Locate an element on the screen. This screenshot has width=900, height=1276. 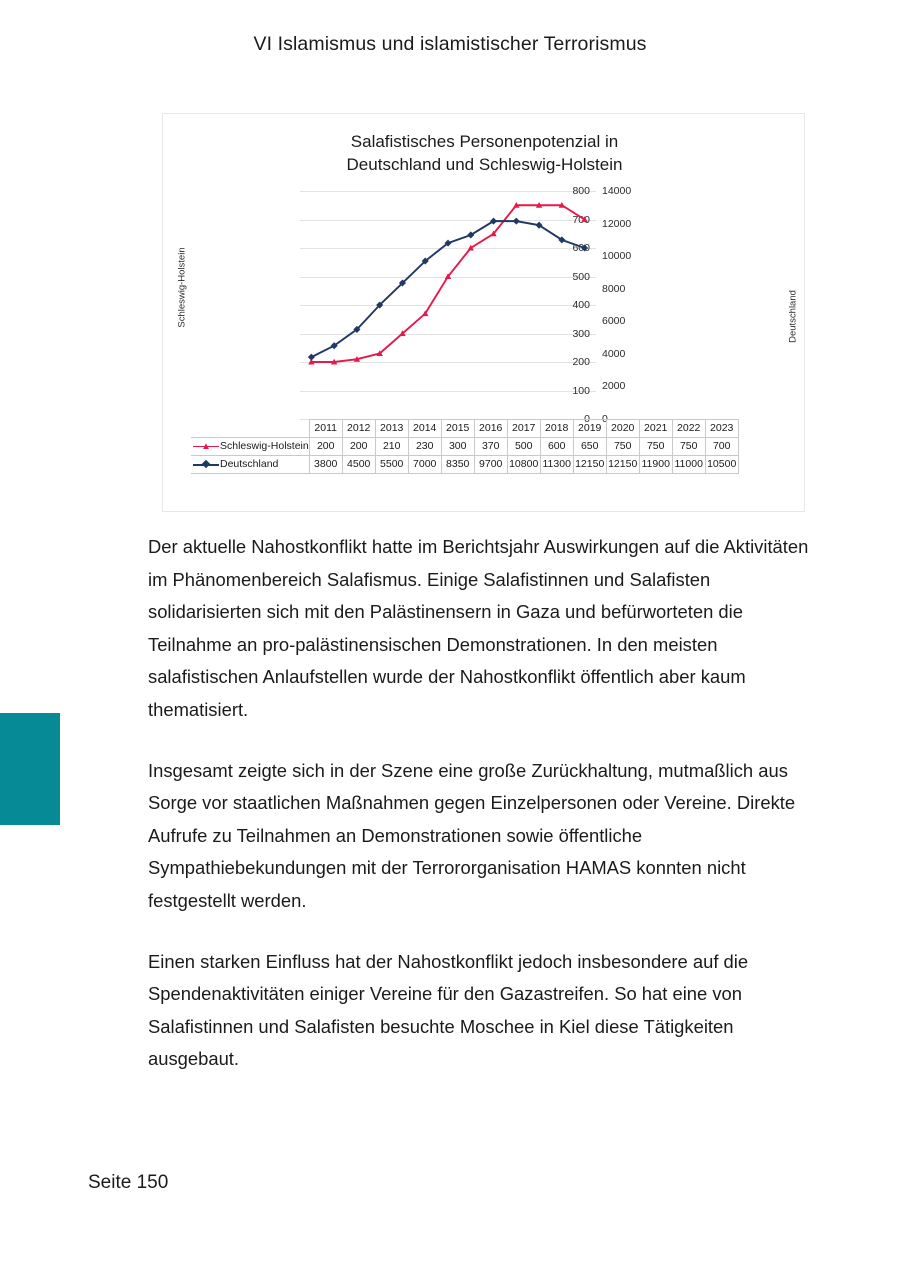
table-column-header-2021: 2021 is located at coordinates (655, 428).